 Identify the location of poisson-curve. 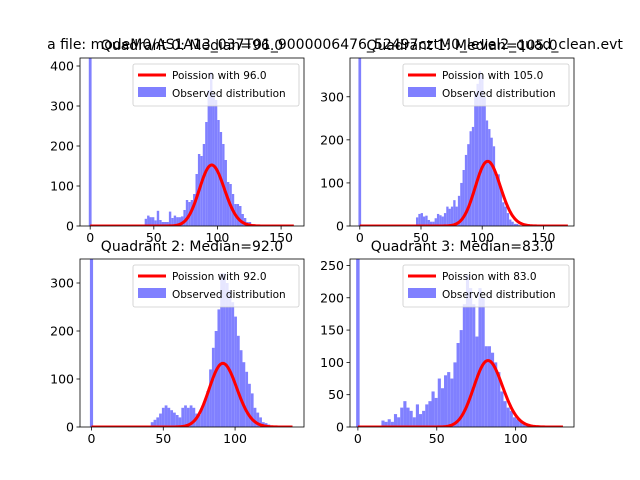
(460, 393).